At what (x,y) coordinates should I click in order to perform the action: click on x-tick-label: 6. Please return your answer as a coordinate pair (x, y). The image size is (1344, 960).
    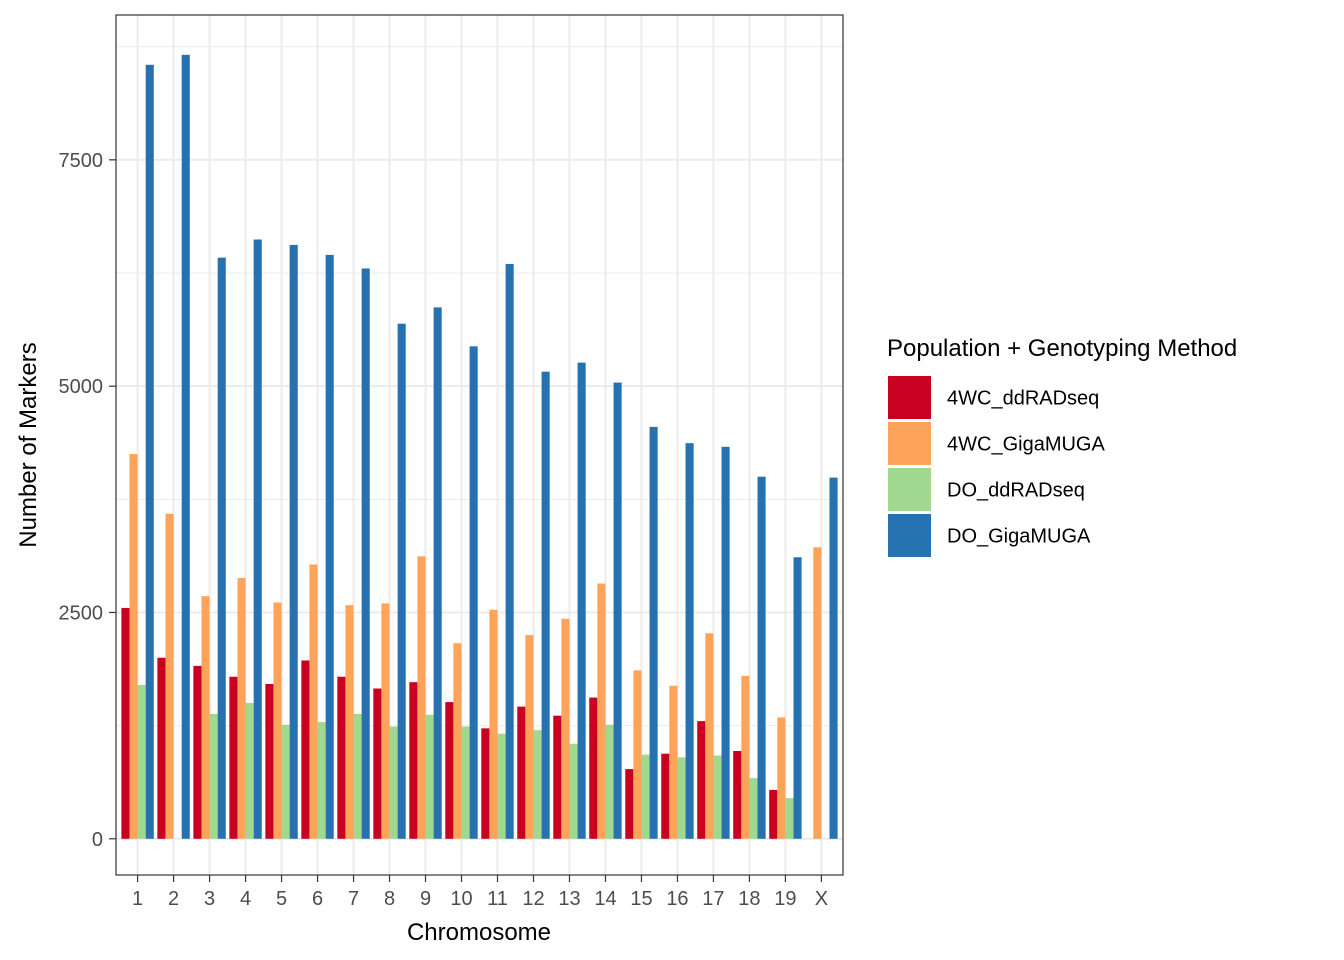
    Looking at the image, I should click on (317, 899).